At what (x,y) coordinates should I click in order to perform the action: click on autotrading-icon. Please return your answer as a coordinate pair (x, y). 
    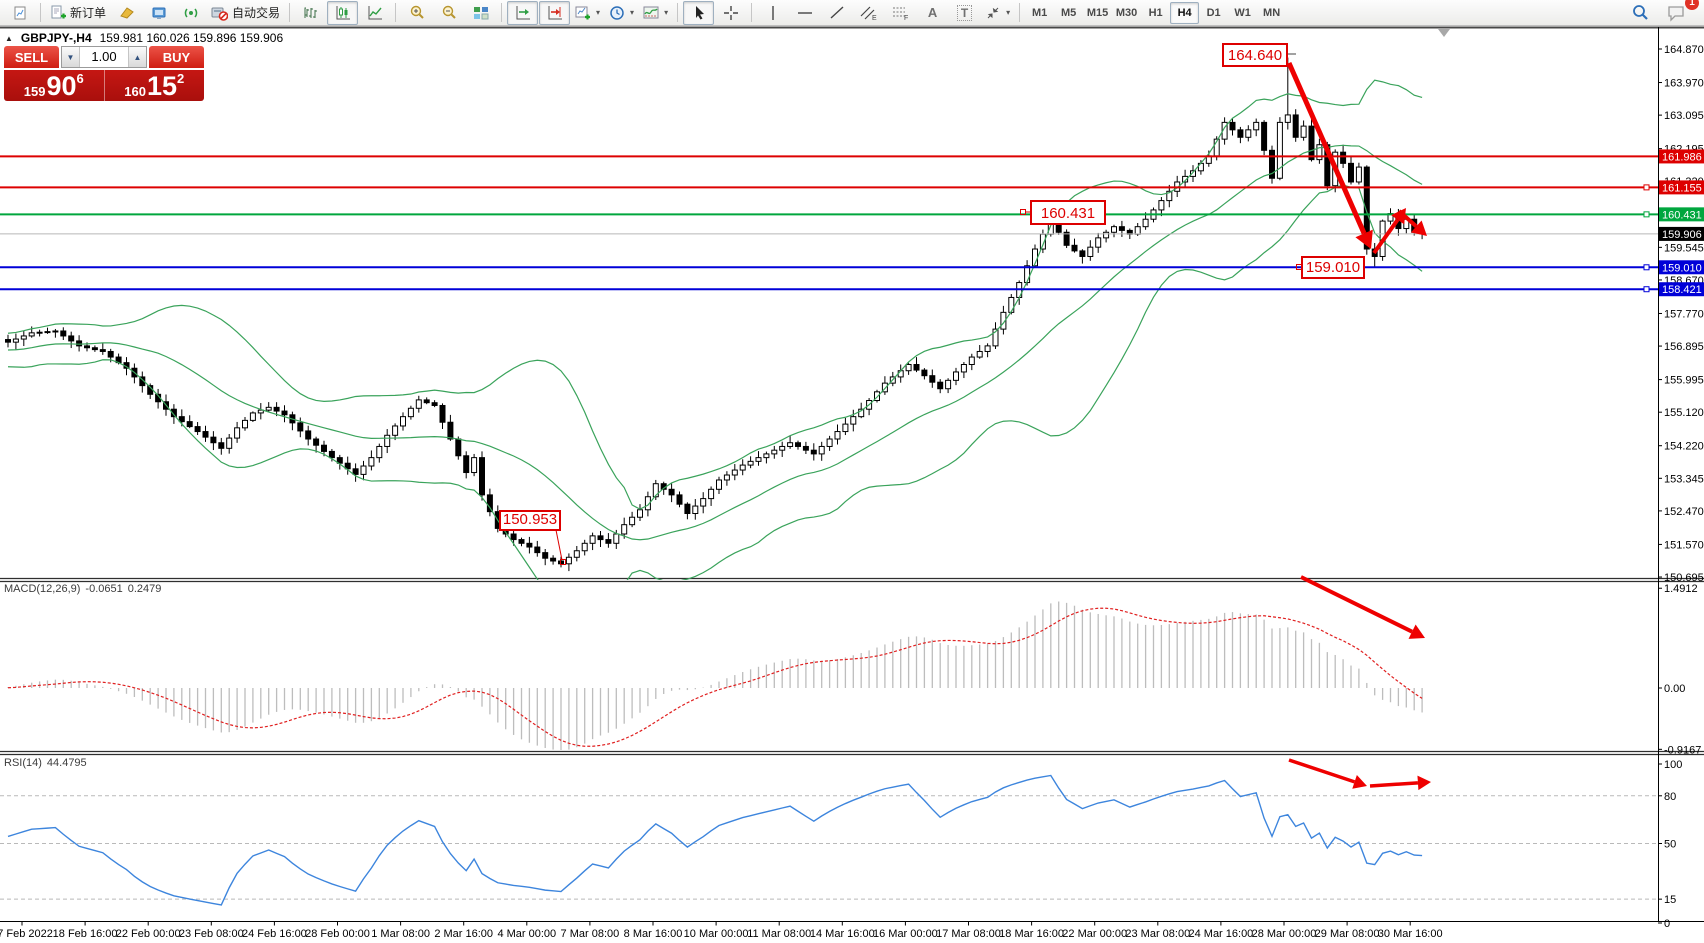
    Looking at the image, I should click on (220, 13).